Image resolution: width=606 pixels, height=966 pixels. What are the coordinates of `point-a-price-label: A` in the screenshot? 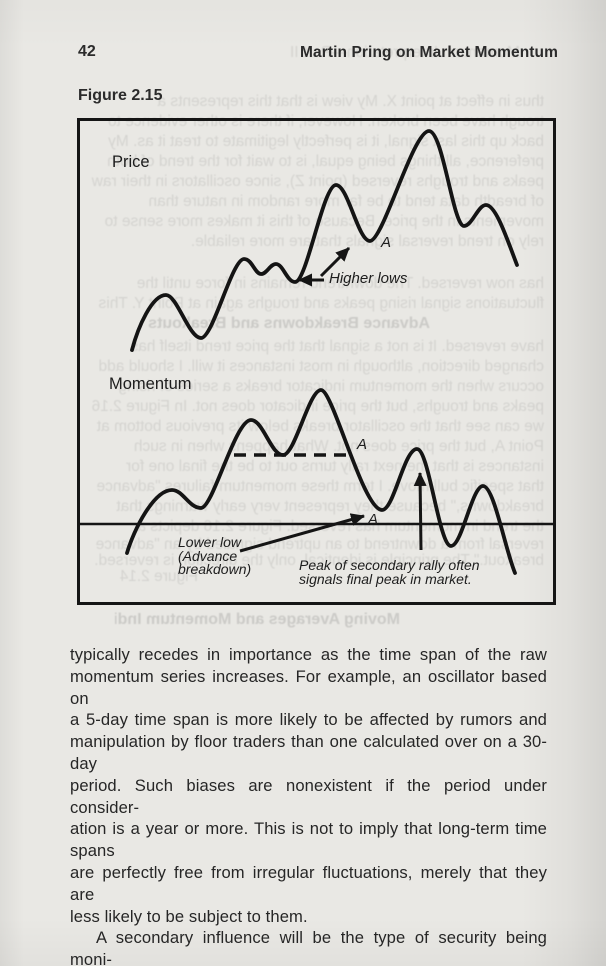 It's located at (386, 242).